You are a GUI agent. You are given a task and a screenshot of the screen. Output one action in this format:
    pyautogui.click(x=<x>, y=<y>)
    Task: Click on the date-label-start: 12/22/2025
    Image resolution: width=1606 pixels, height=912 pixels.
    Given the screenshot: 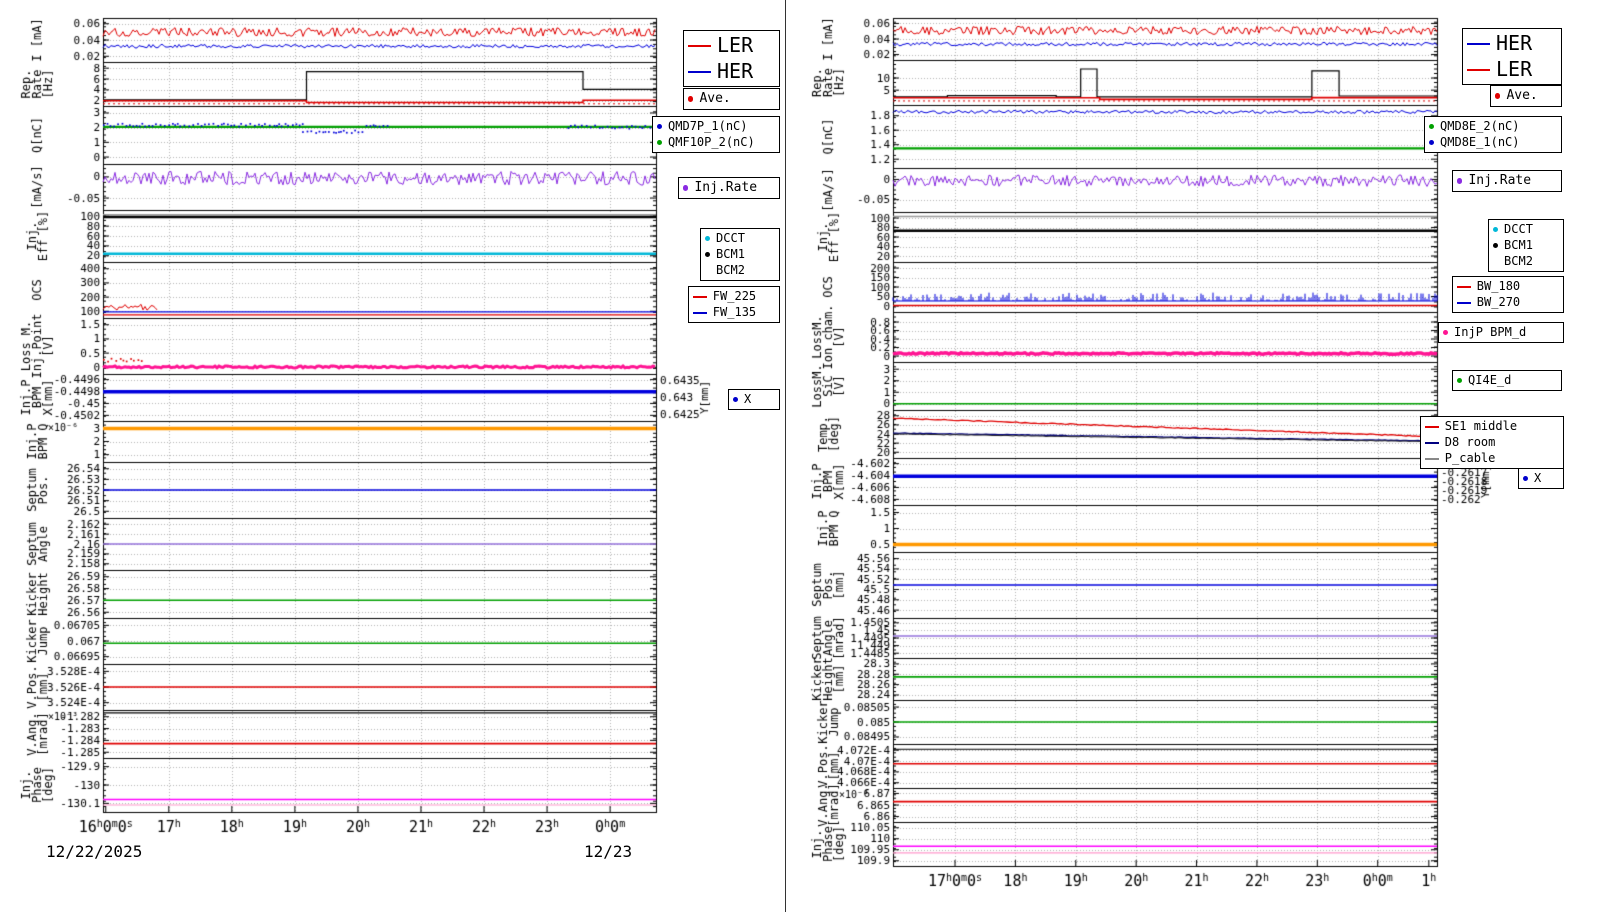 What is the action you would take?
    pyautogui.click(x=94, y=851)
    